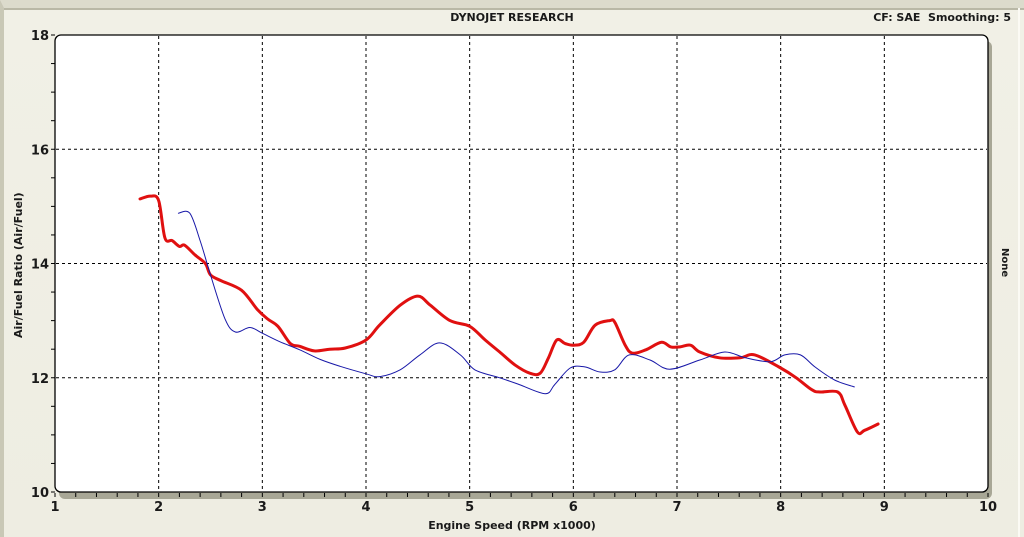  Describe the element at coordinates (780, 507) in the screenshot. I see `x-tick-label: 8` at that location.